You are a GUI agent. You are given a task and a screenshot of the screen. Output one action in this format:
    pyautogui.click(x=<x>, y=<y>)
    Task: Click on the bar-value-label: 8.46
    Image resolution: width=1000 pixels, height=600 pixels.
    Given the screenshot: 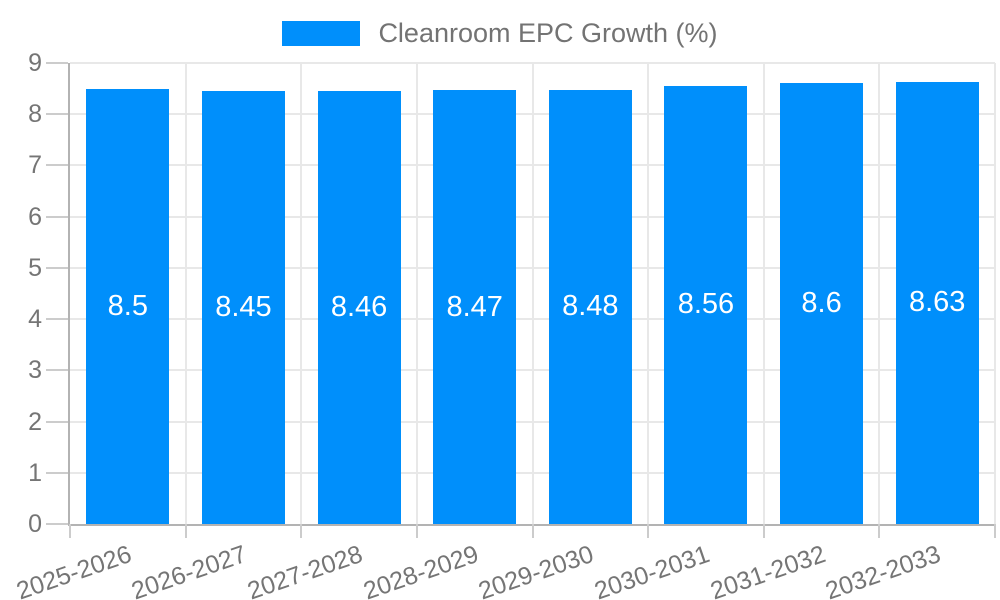 What is the action you would take?
    pyautogui.click(x=359, y=306)
    